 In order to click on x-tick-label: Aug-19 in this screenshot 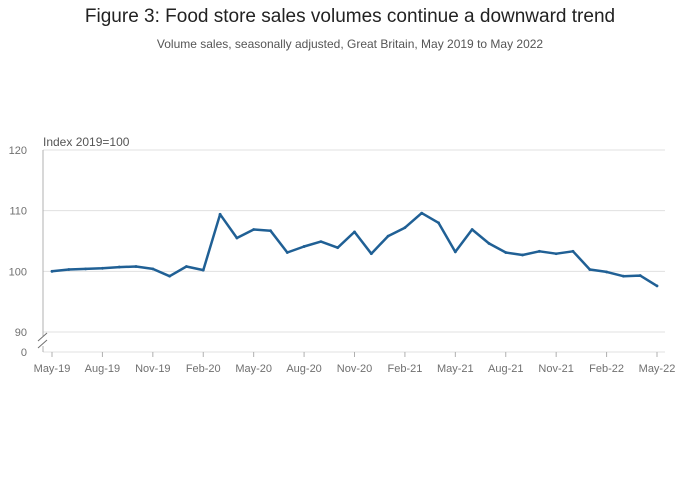, I will do `click(102, 369)`.